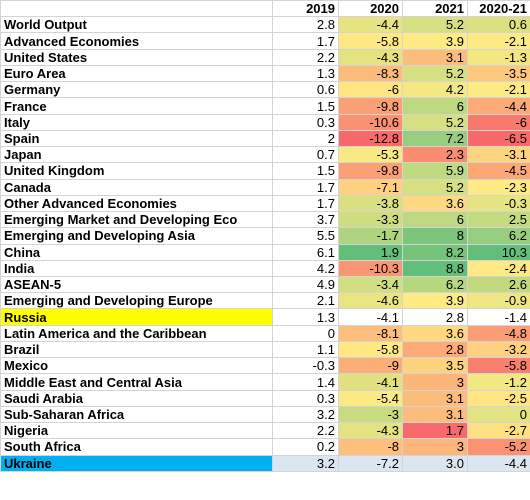  What do you see at coordinates (498, 236) in the screenshot?
I see `value-2020-21-cell: 6.2` at bounding box center [498, 236].